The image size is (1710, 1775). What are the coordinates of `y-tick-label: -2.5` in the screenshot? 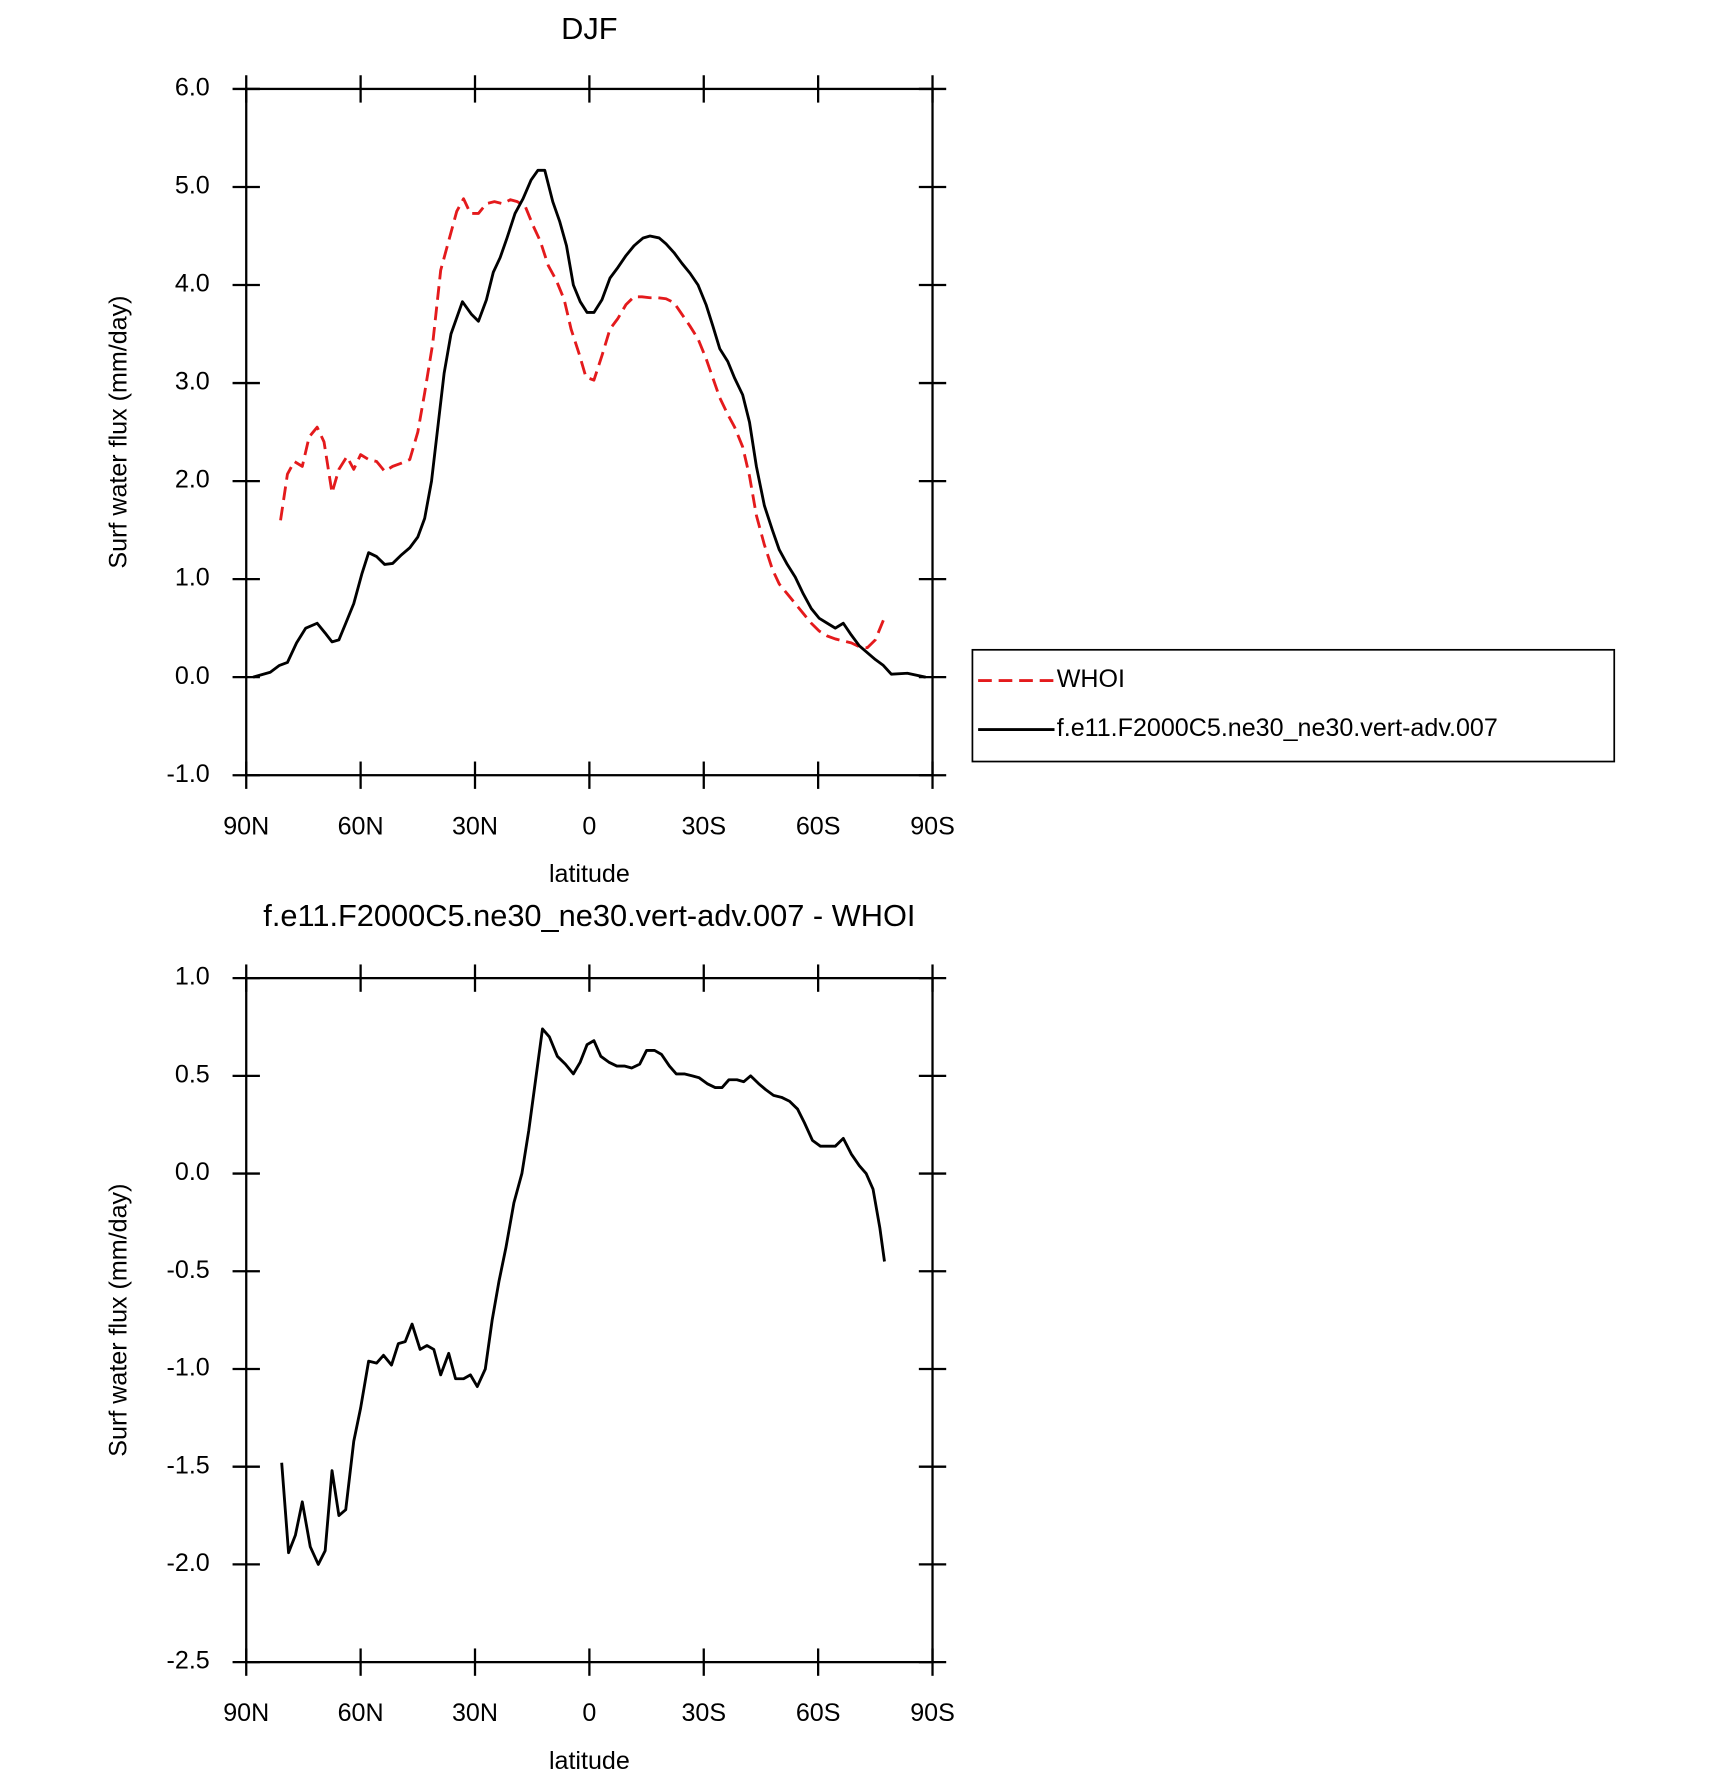 It's located at (188, 1661).